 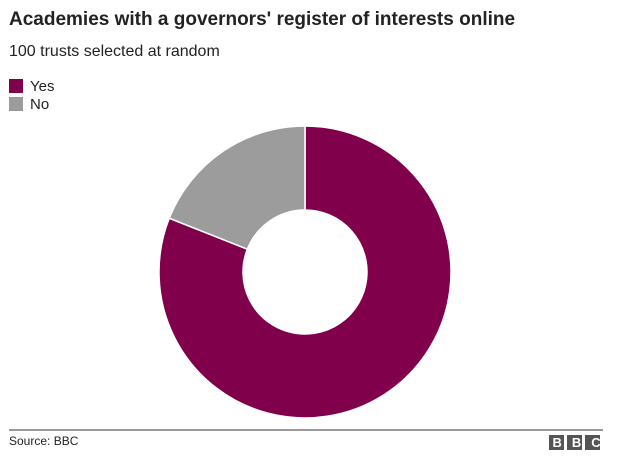 I want to click on logo-text: BBC, so click(x=582, y=442).